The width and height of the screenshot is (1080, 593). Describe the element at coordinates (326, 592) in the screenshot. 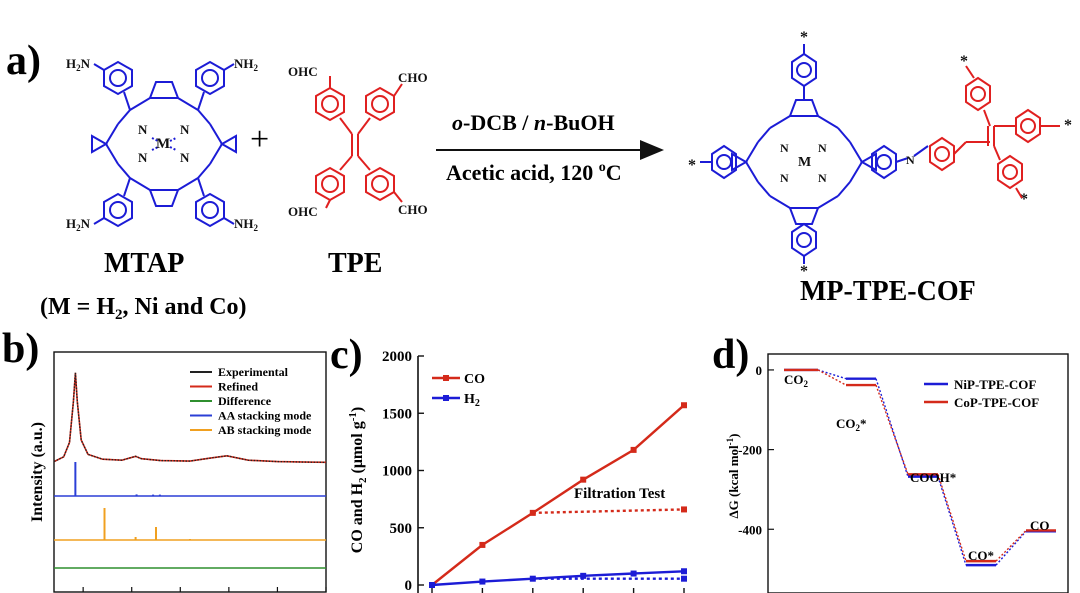

I see `chart-b-xtick-label-5: 30` at that location.